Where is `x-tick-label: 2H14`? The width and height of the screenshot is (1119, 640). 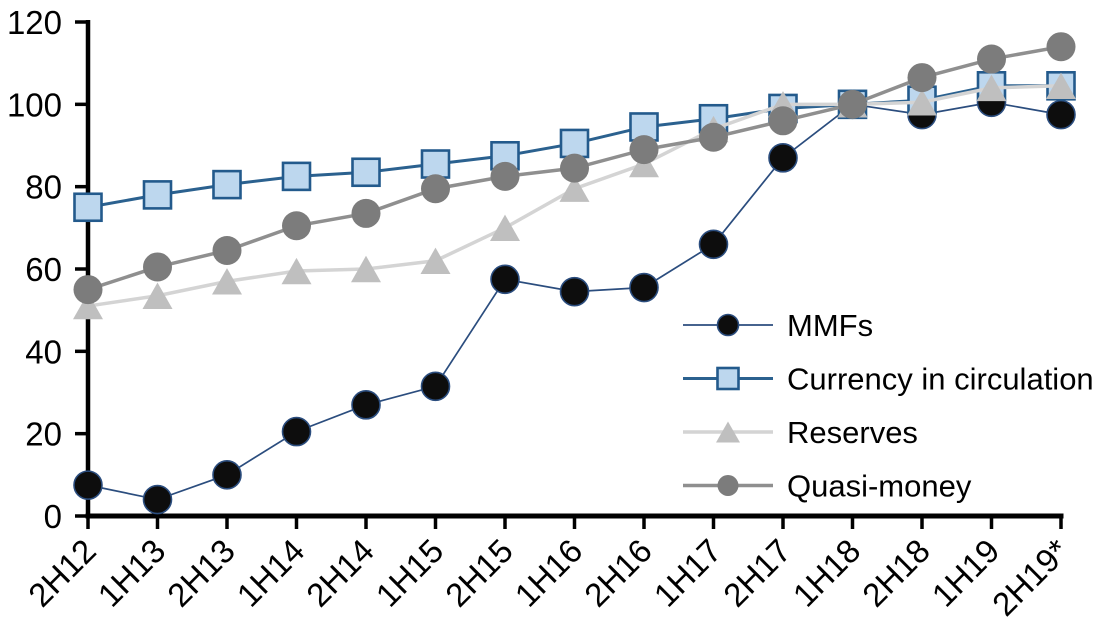 x-tick-label: 2H14 is located at coordinates (340, 573).